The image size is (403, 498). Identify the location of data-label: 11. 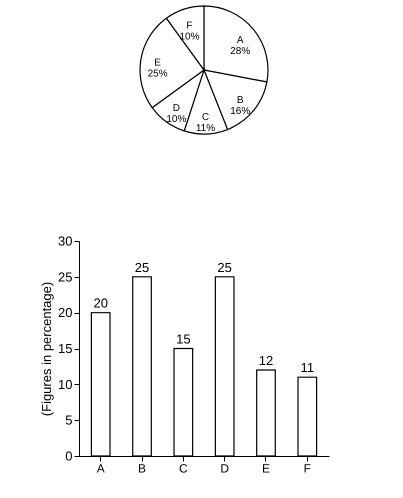
(307, 368).